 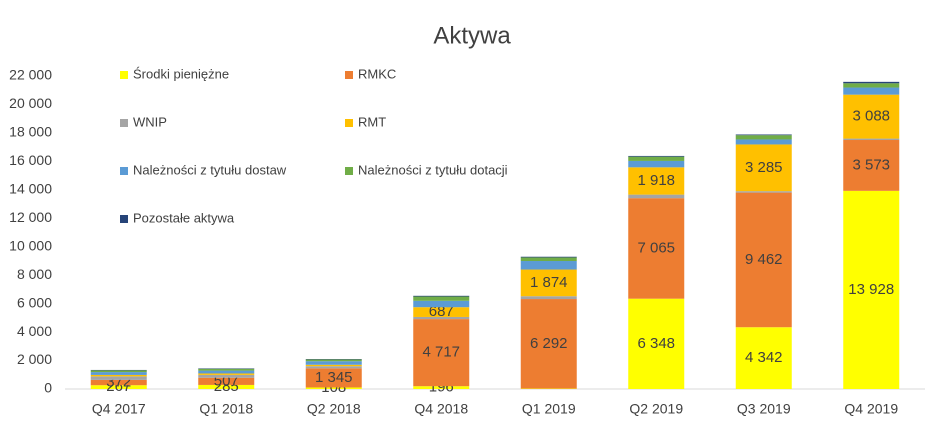 I want to click on data-label: 7 065, so click(x=656, y=247).